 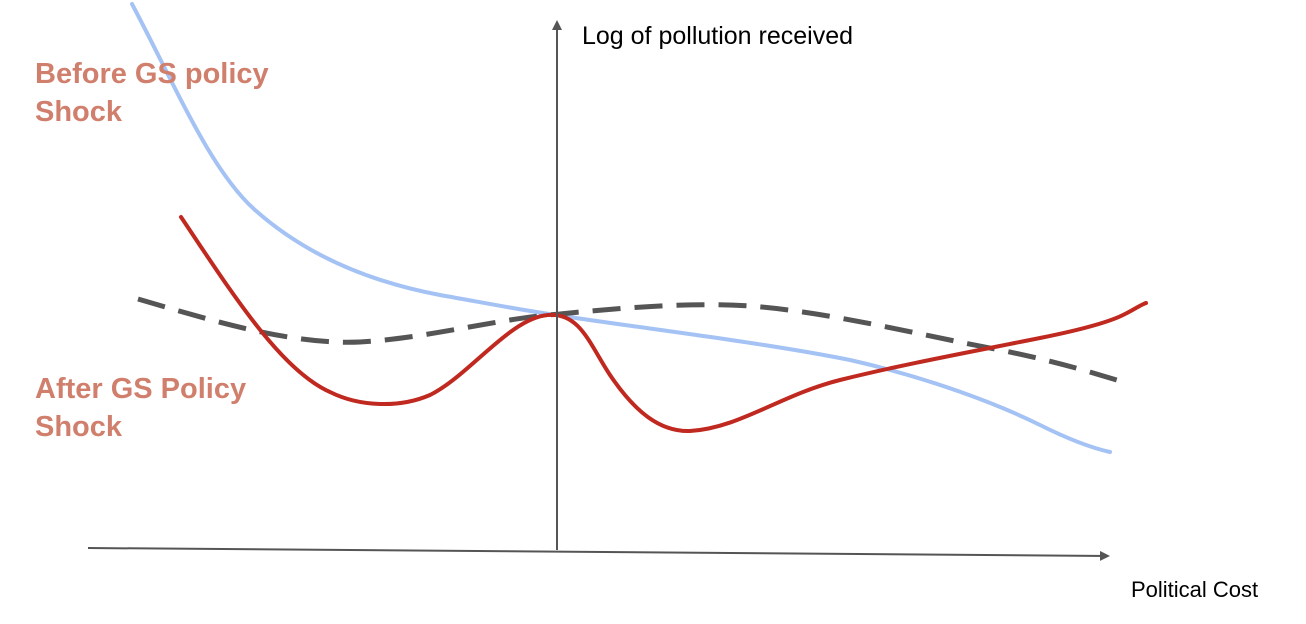 I want to click on before-policy-label: Before GS policy Shock, so click(x=152, y=93).